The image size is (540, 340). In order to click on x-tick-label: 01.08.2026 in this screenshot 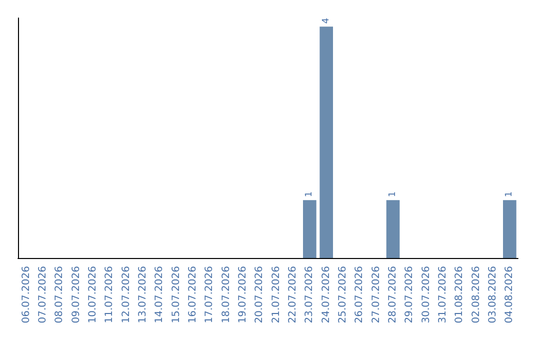, I will do `click(460, 295)`.